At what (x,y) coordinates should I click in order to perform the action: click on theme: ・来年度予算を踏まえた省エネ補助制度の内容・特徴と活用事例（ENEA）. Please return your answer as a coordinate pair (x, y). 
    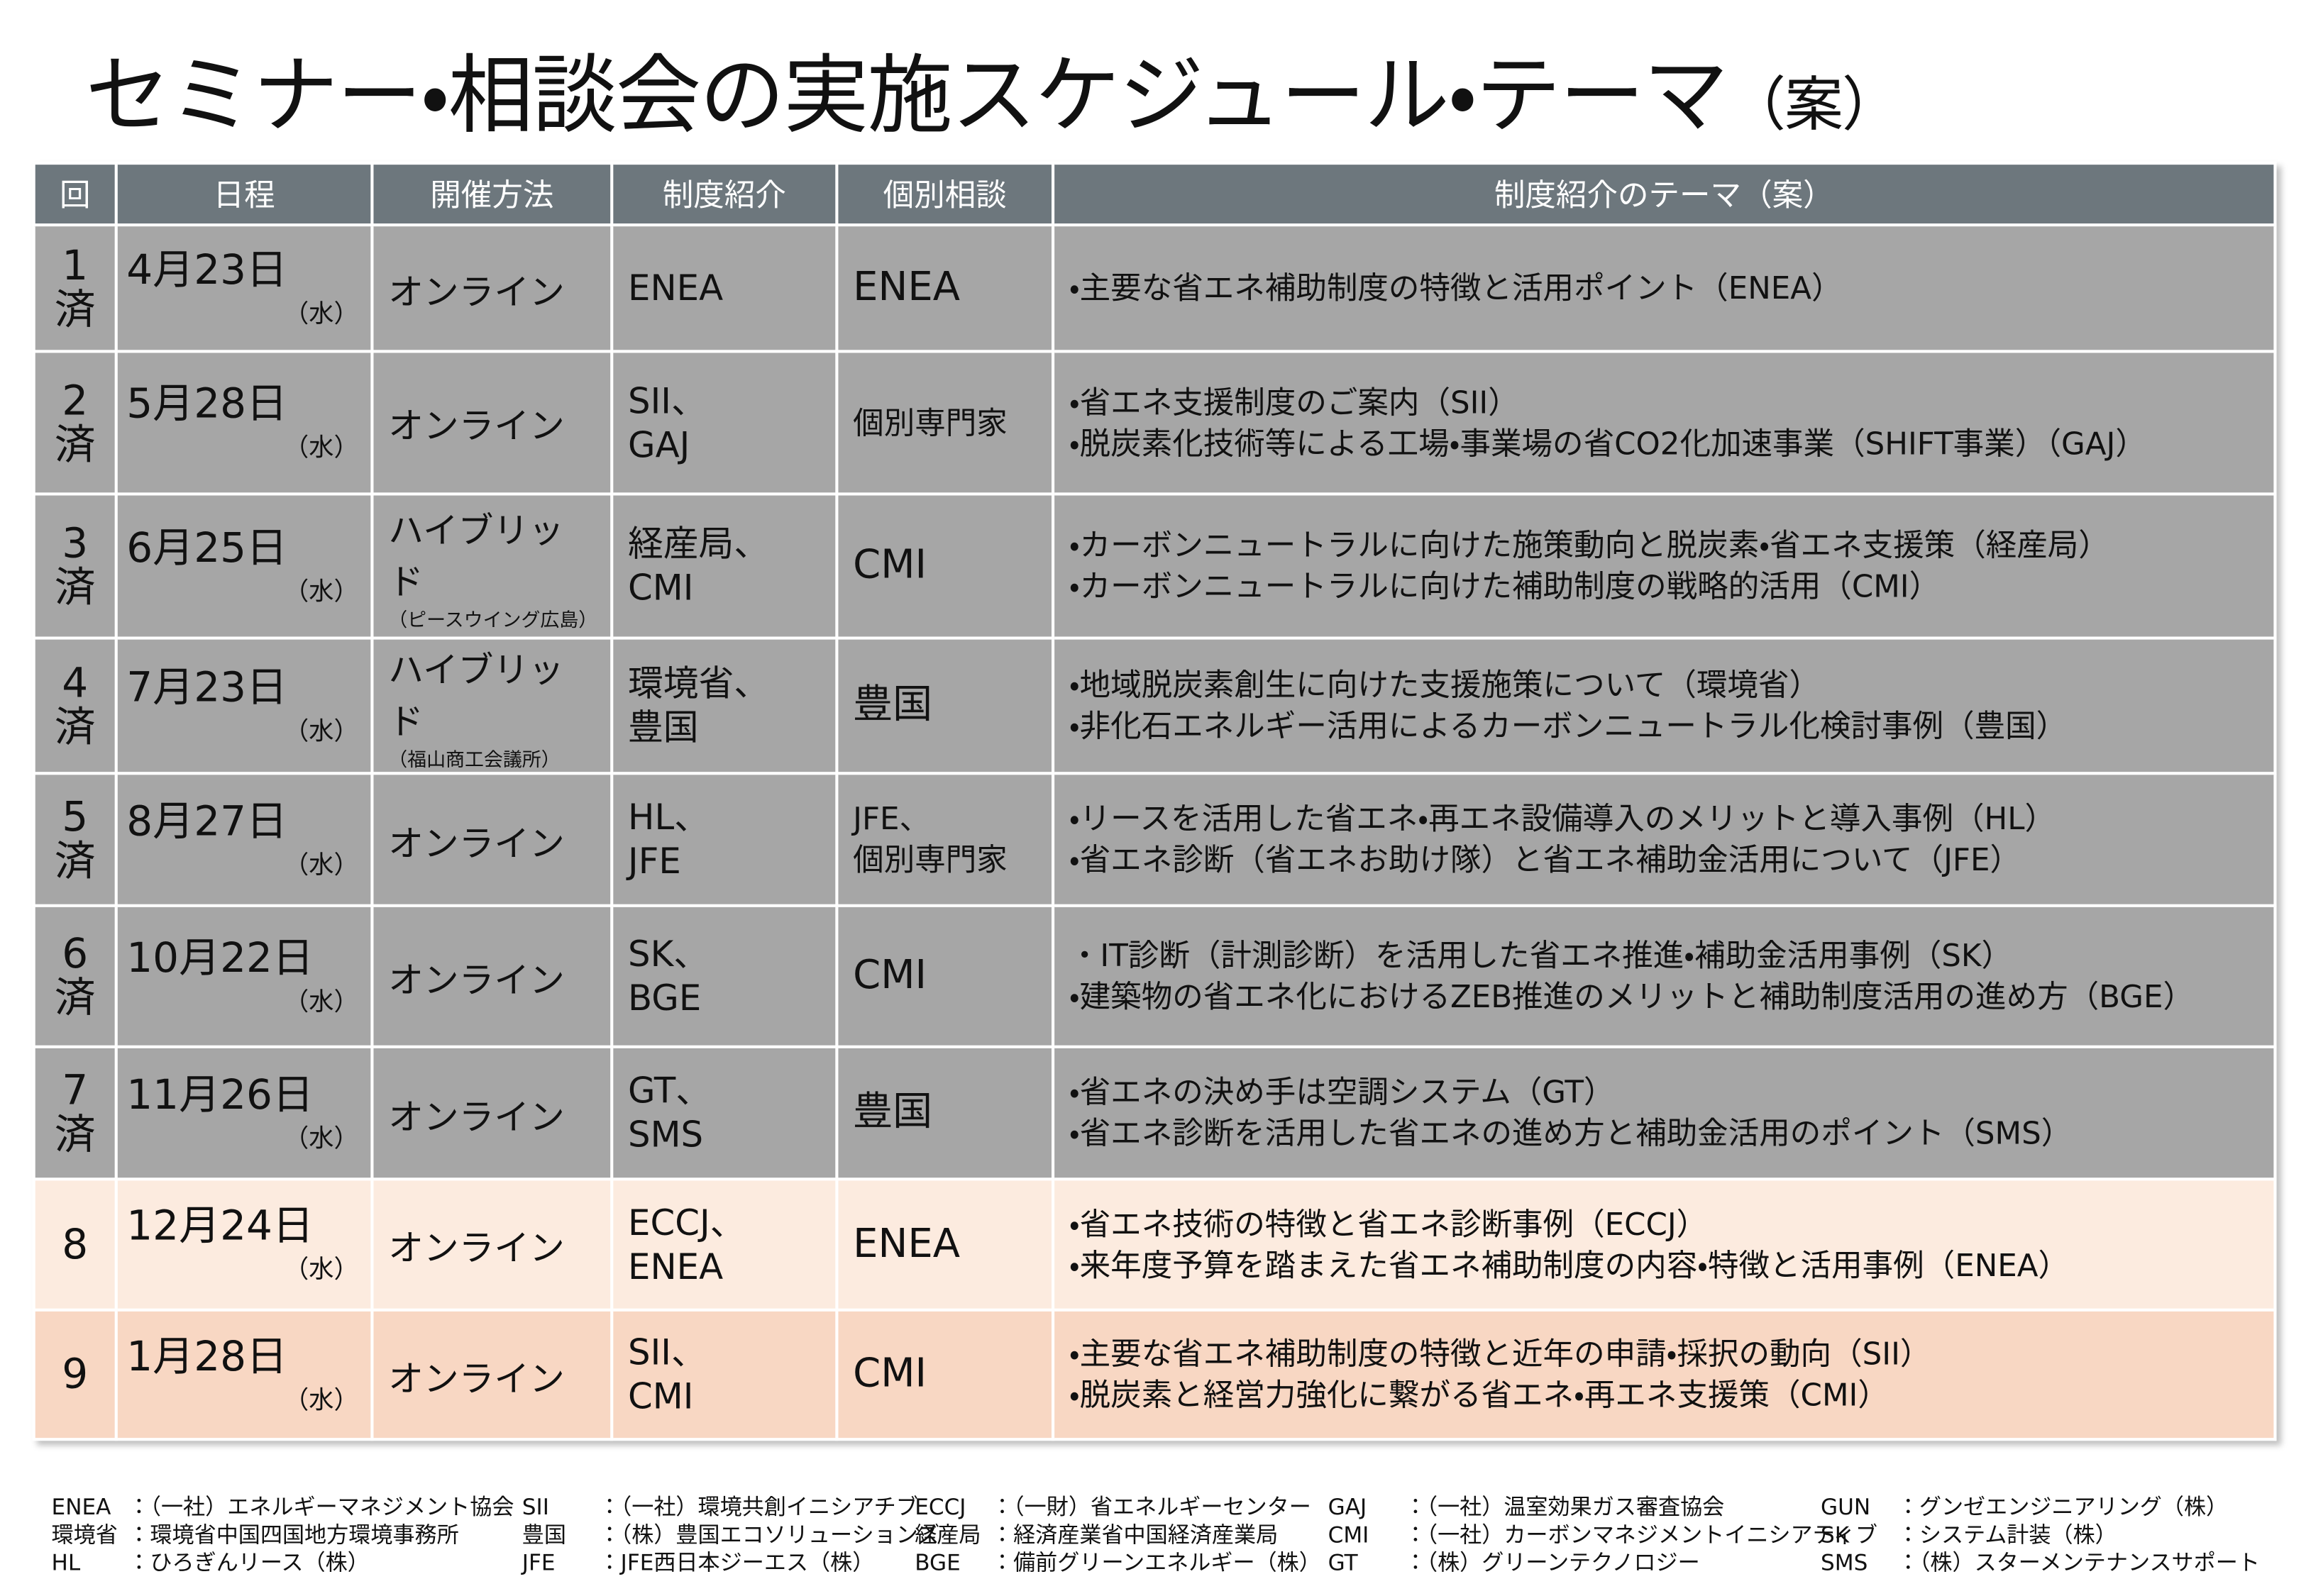
    Looking at the image, I should click on (1569, 1265).